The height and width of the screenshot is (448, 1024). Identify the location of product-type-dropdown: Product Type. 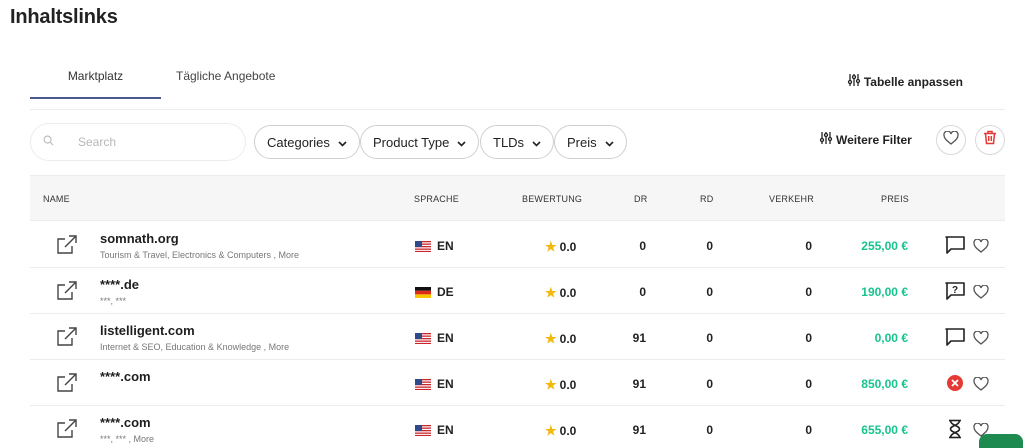
(420, 142).